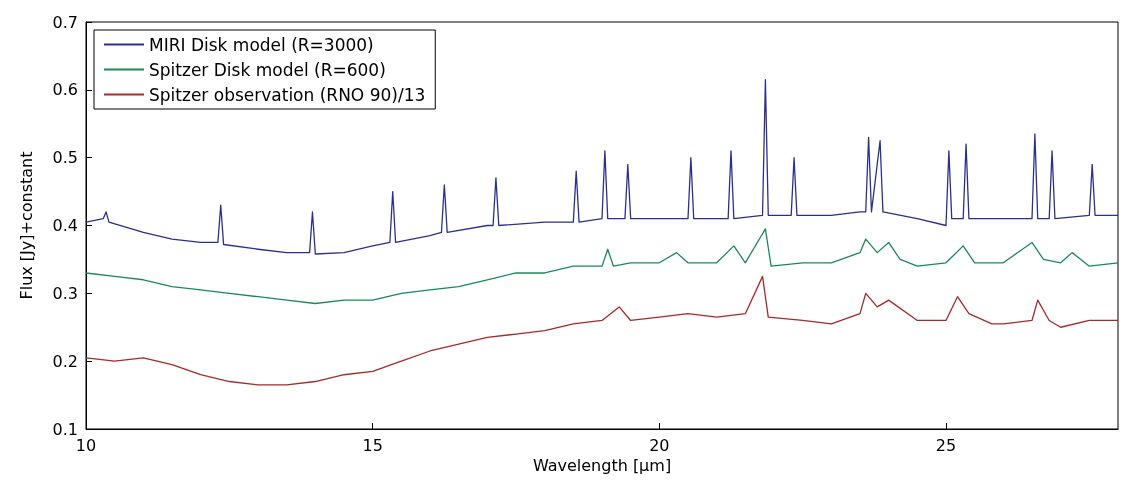 The width and height of the screenshot is (1130, 495). I want to click on y-tick-label: 0.5, so click(65, 158).